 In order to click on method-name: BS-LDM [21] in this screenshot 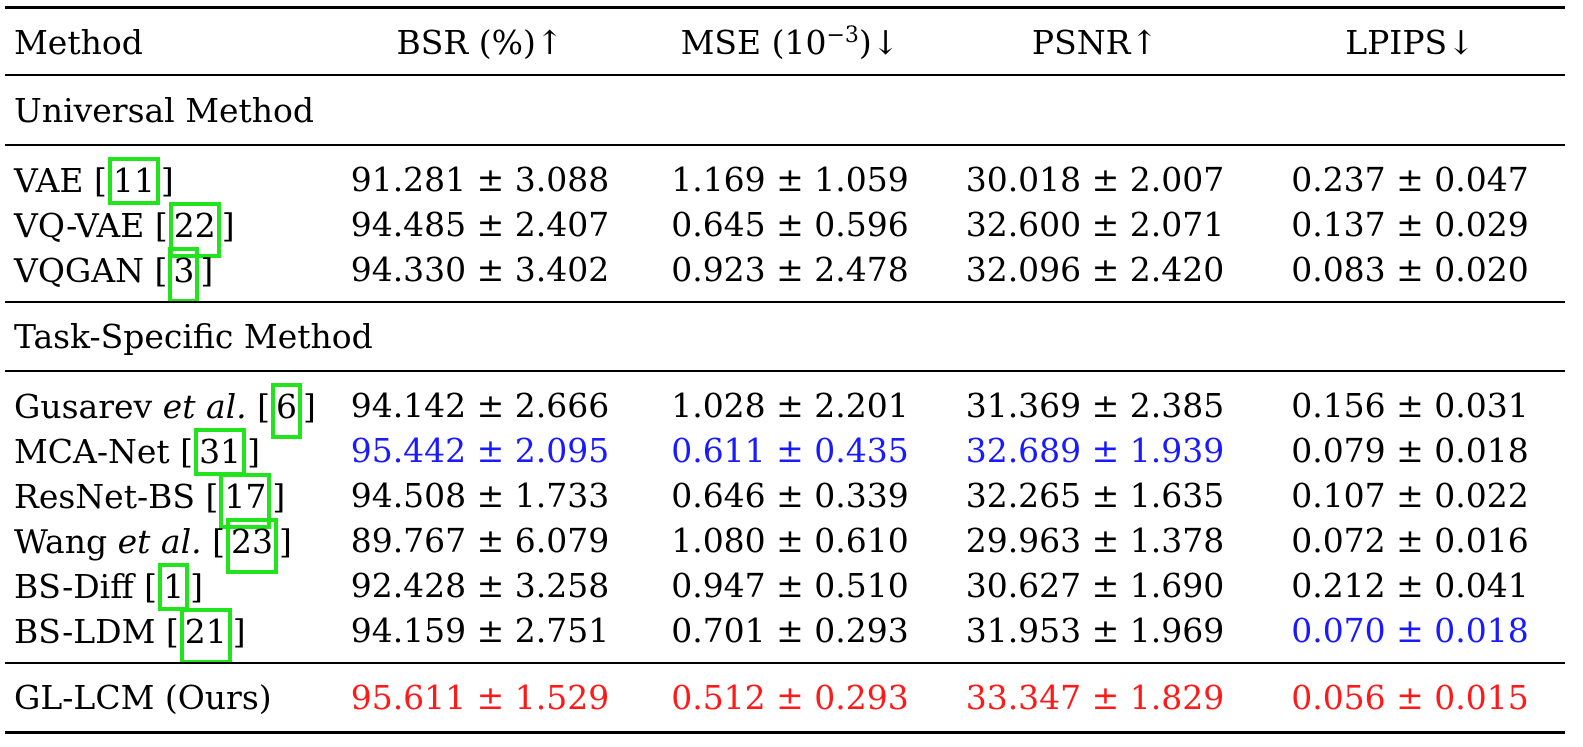, I will do `click(130, 636)`.